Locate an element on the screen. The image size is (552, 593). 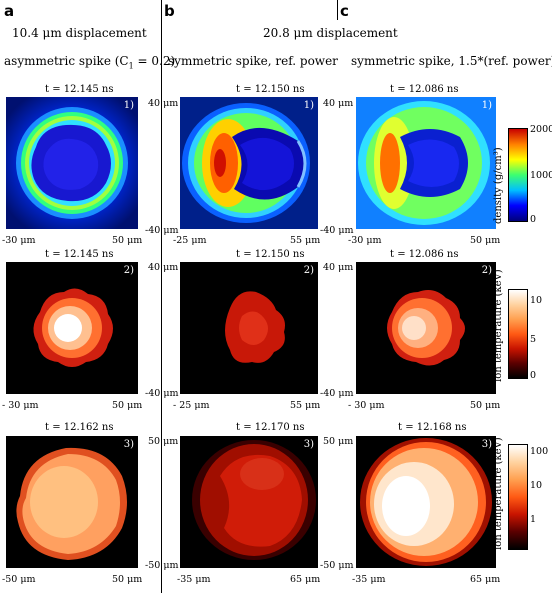
header-a-description: asymmetric spike (C1 = 0.2) is located at coordinates (89, 62).